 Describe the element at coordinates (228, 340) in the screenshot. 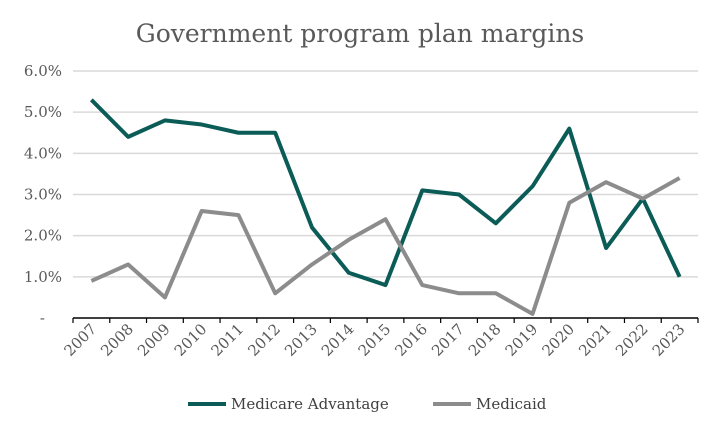

I see `x-tick-label: 2011` at that location.